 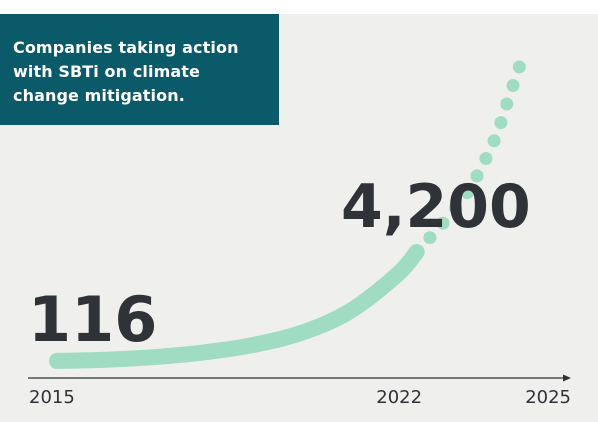 I want to click on chart-title-line-3: change mitigation., so click(x=99, y=95).